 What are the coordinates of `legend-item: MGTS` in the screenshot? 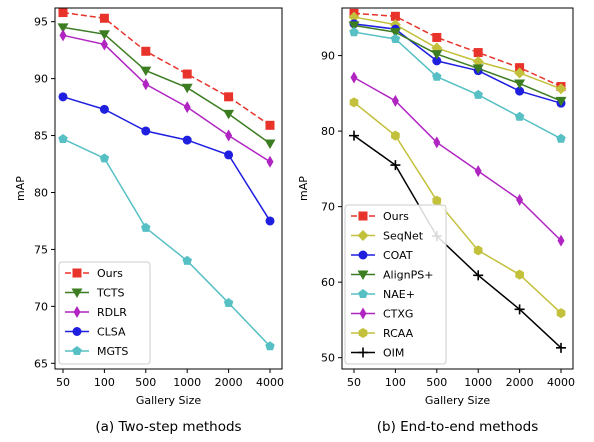 It's located at (96, 351).